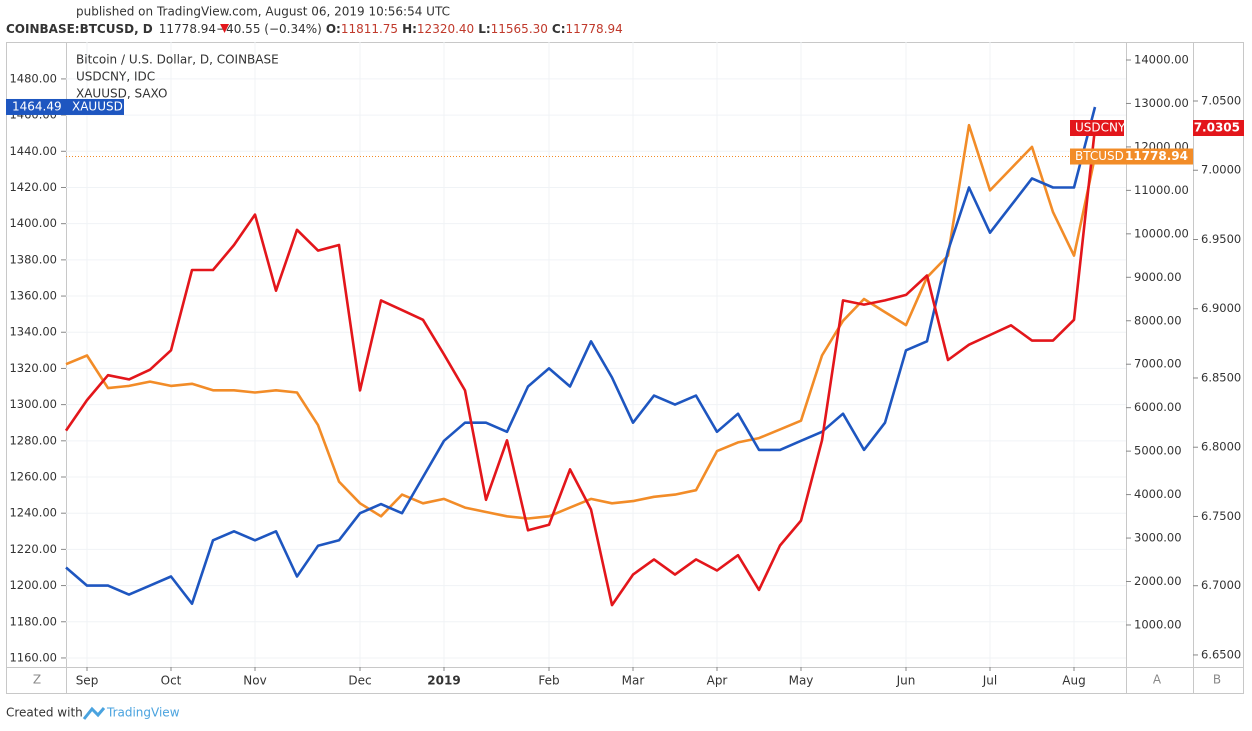 The width and height of the screenshot is (1252, 731). Describe the element at coordinates (177, 60) in the screenshot. I see `legend-entry: Bitcoin / U.S. Dollar, D, COINBASE` at that location.